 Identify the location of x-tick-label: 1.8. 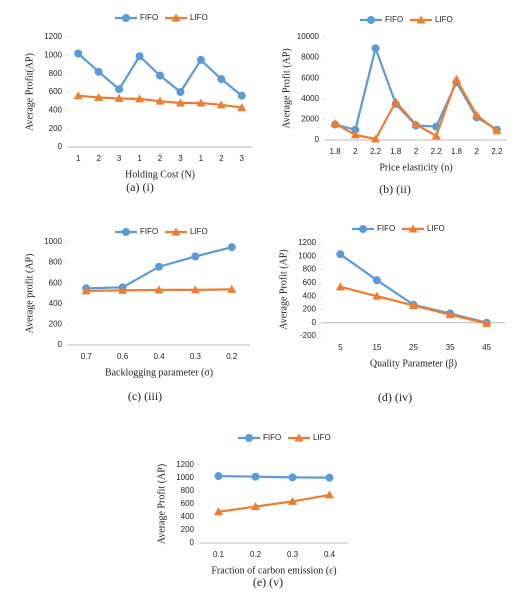
(396, 151).